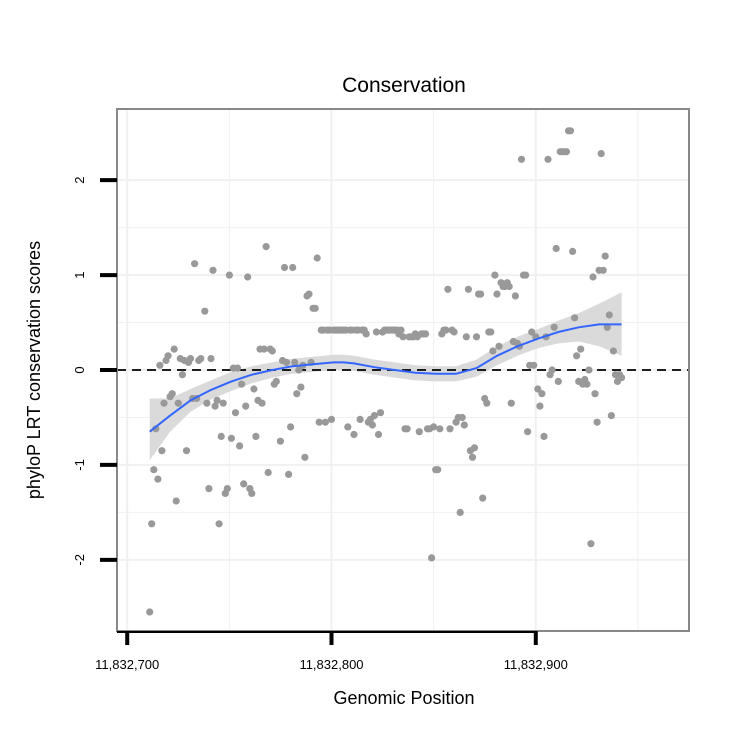 This screenshot has width=750, height=750. What do you see at coordinates (403, 698) in the screenshot?
I see `x-axis-title: Genomic Position` at bounding box center [403, 698].